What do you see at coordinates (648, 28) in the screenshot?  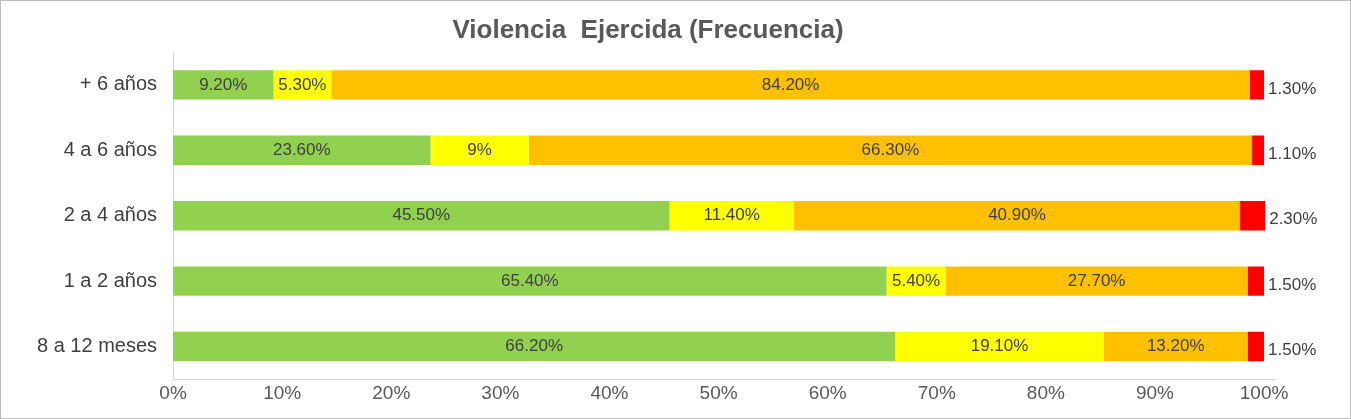 I see `chart-title: Violencia Ejercida (Frecuencia)` at bounding box center [648, 28].